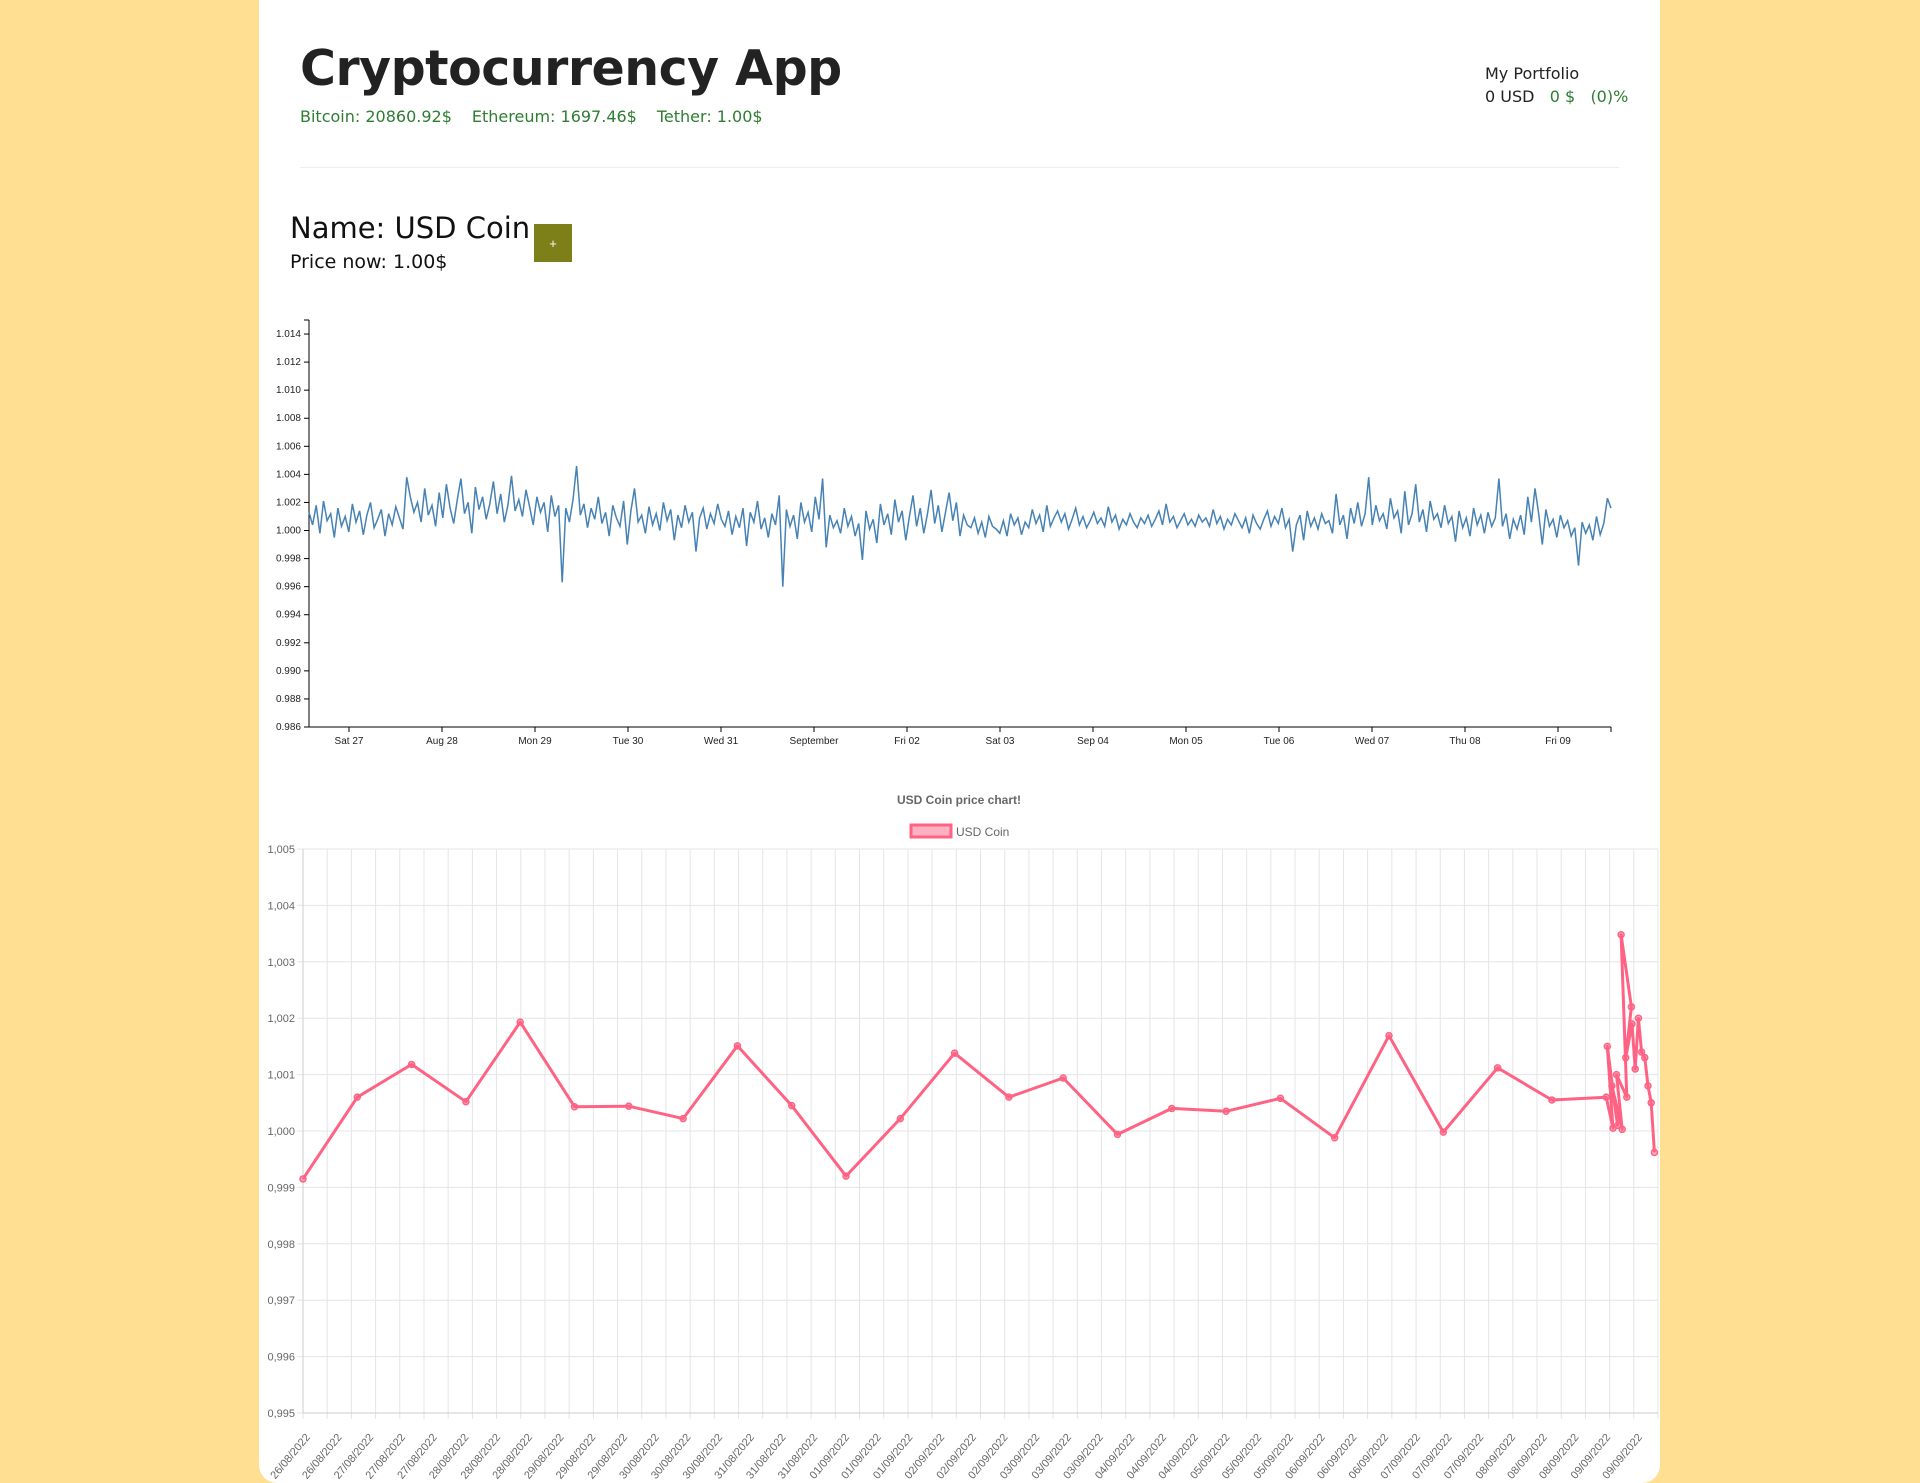 The width and height of the screenshot is (1920, 1483). I want to click on portfolio-value: 0 USD, so click(1510, 96).